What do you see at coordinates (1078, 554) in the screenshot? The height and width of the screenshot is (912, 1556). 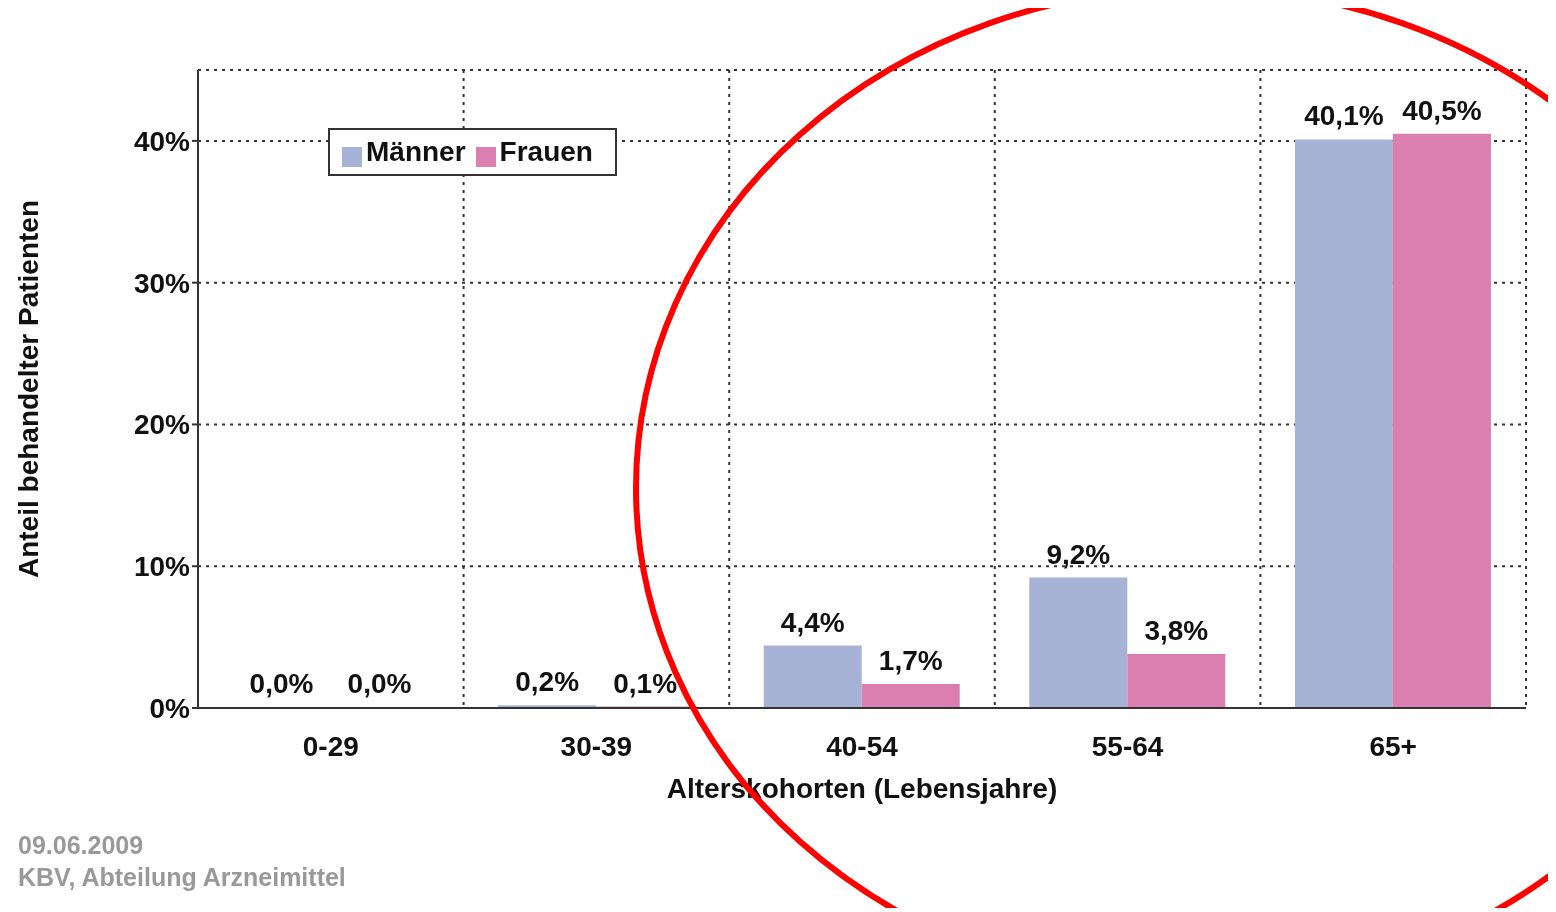 I see `data-label: 9,2%` at bounding box center [1078, 554].